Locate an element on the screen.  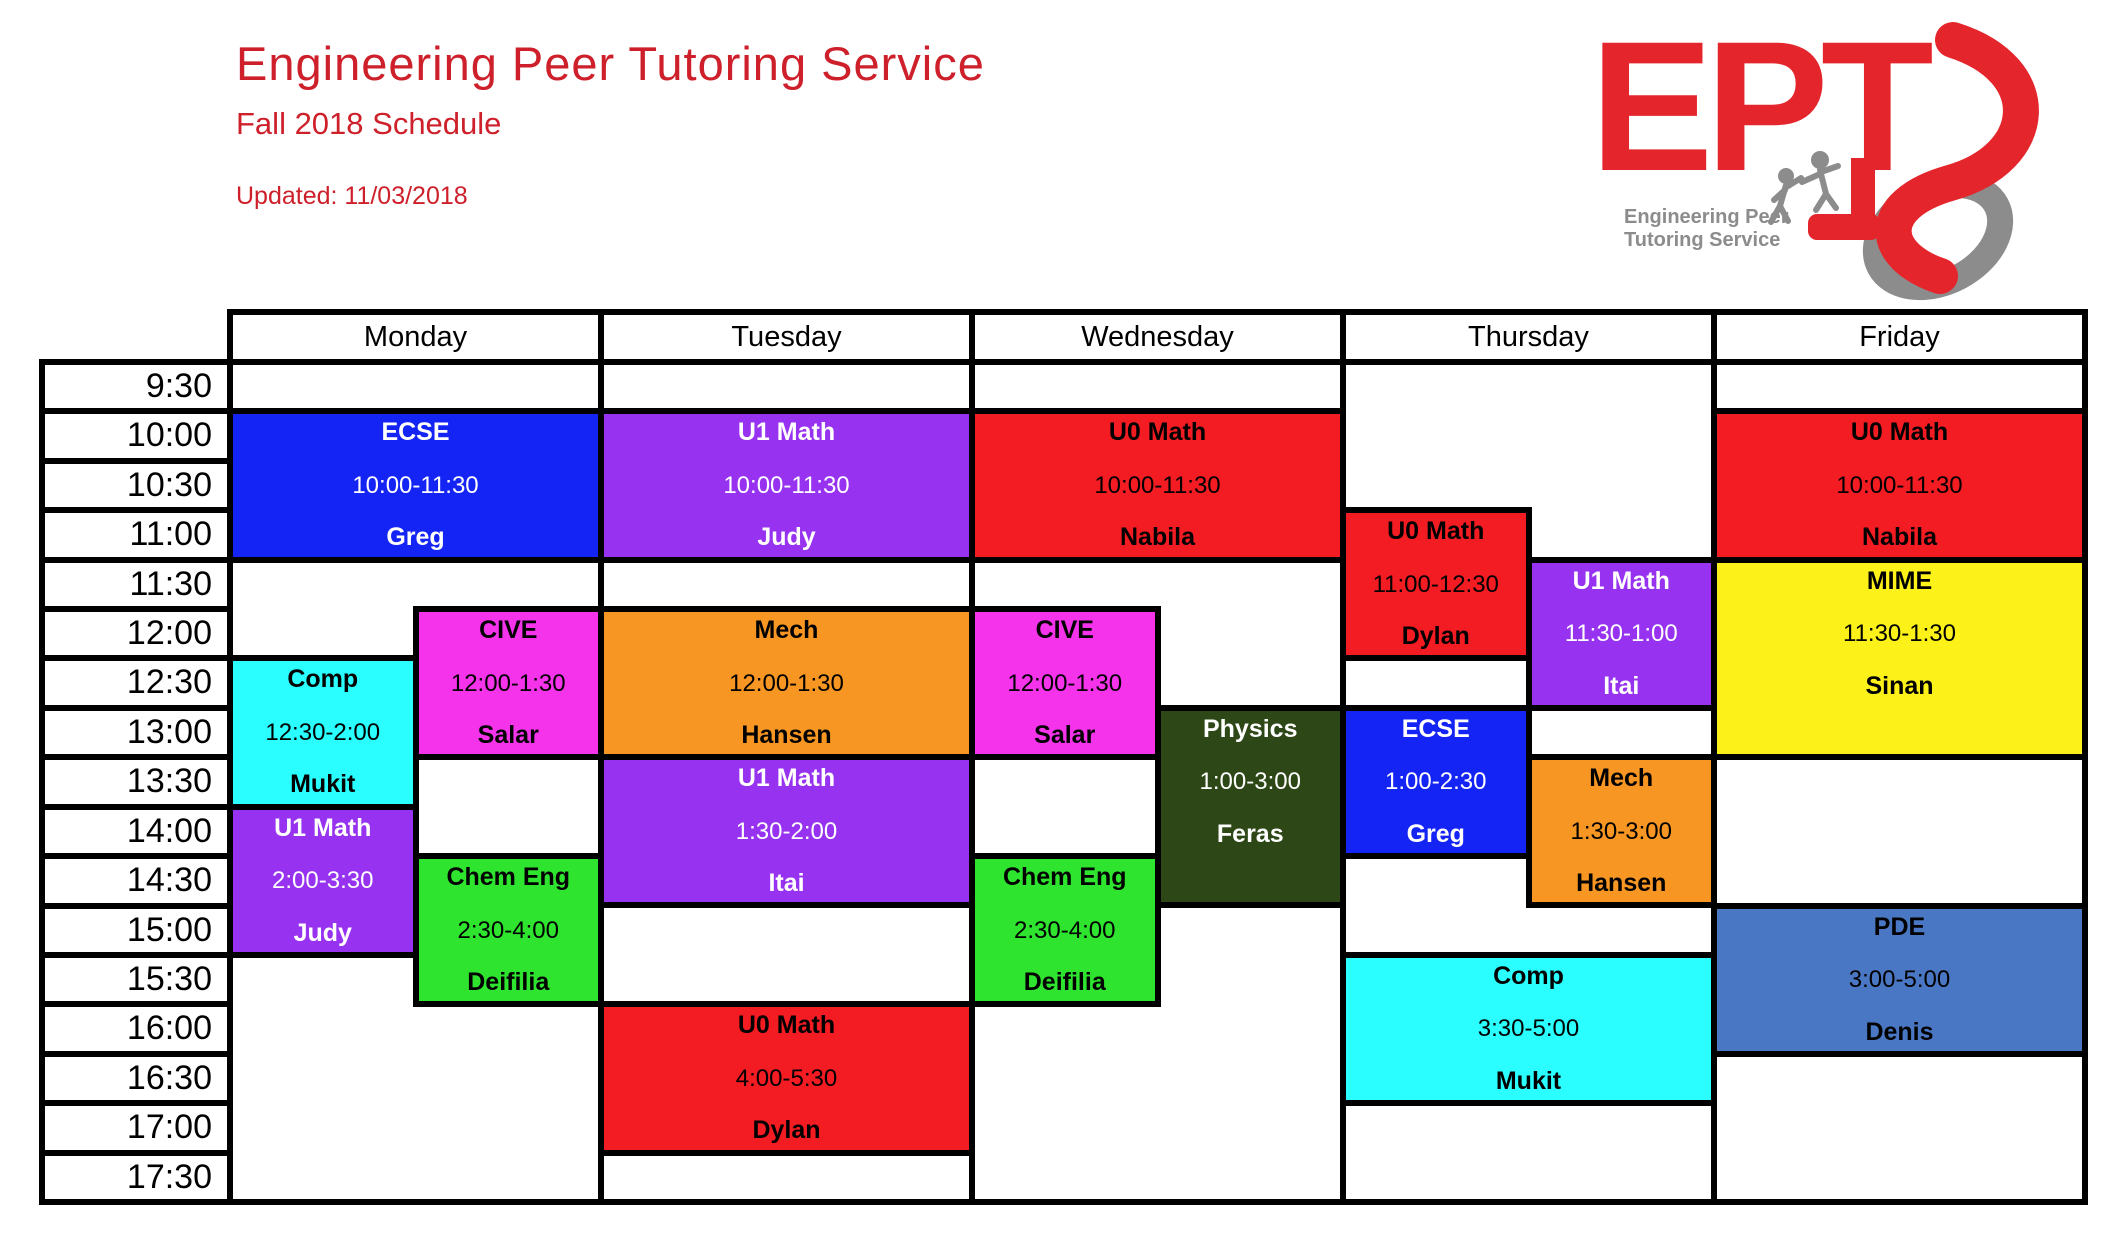
day-header-tuesday: Tuesday is located at coordinates (786, 337).